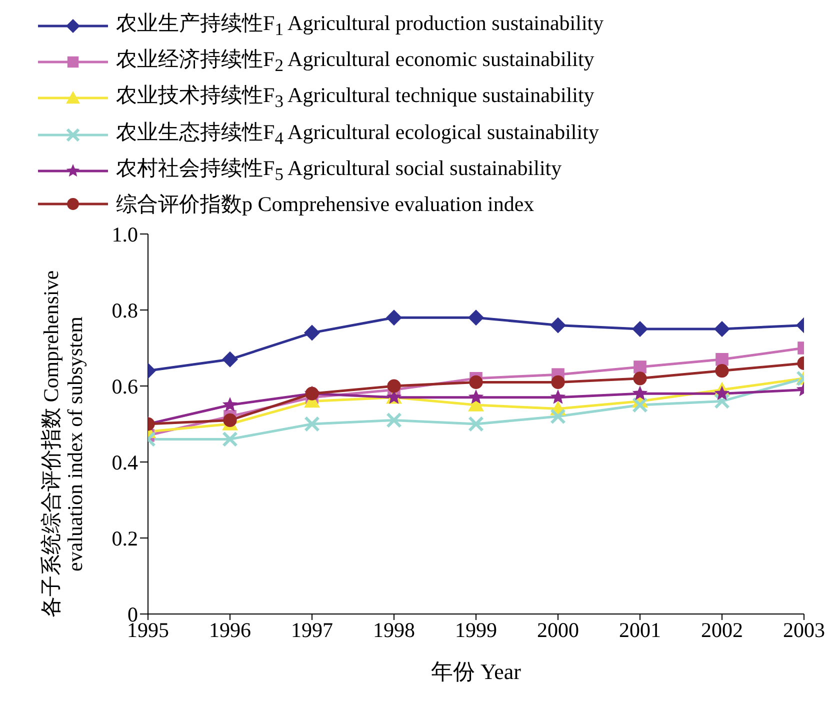 The image size is (837, 707). I want to click on legend-label: 农业经济持续性F$_{2}$ Agricultural economic sustainability, so click(355, 62).